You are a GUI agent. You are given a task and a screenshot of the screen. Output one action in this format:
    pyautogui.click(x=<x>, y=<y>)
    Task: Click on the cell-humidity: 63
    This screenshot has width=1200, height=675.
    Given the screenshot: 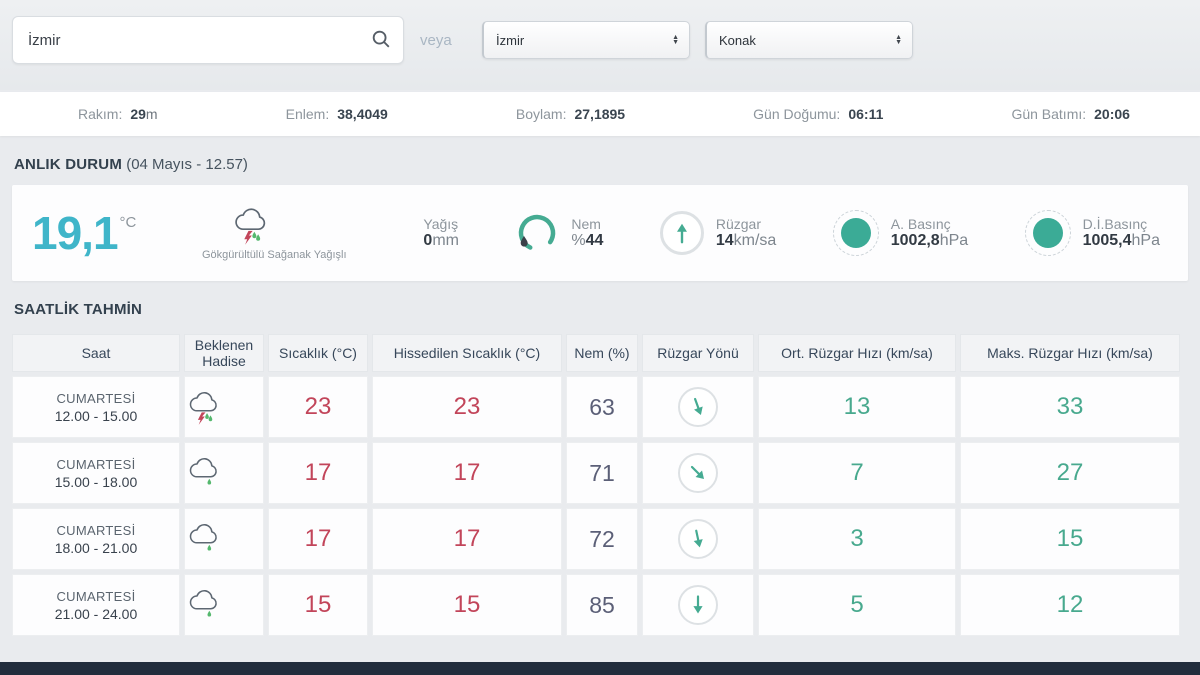 What is the action you would take?
    pyautogui.click(x=602, y=407)
    